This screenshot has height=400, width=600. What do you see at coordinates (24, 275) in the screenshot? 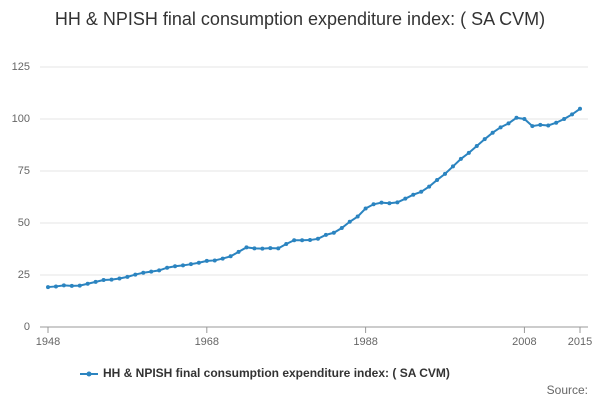
I see `y-tick-label: 25` at bounding box center [24, 275].